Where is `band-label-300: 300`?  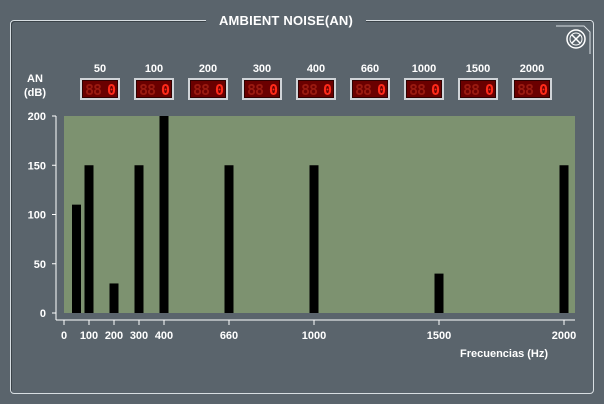
band-label-300: 300 is located at coordinates (262, 69).